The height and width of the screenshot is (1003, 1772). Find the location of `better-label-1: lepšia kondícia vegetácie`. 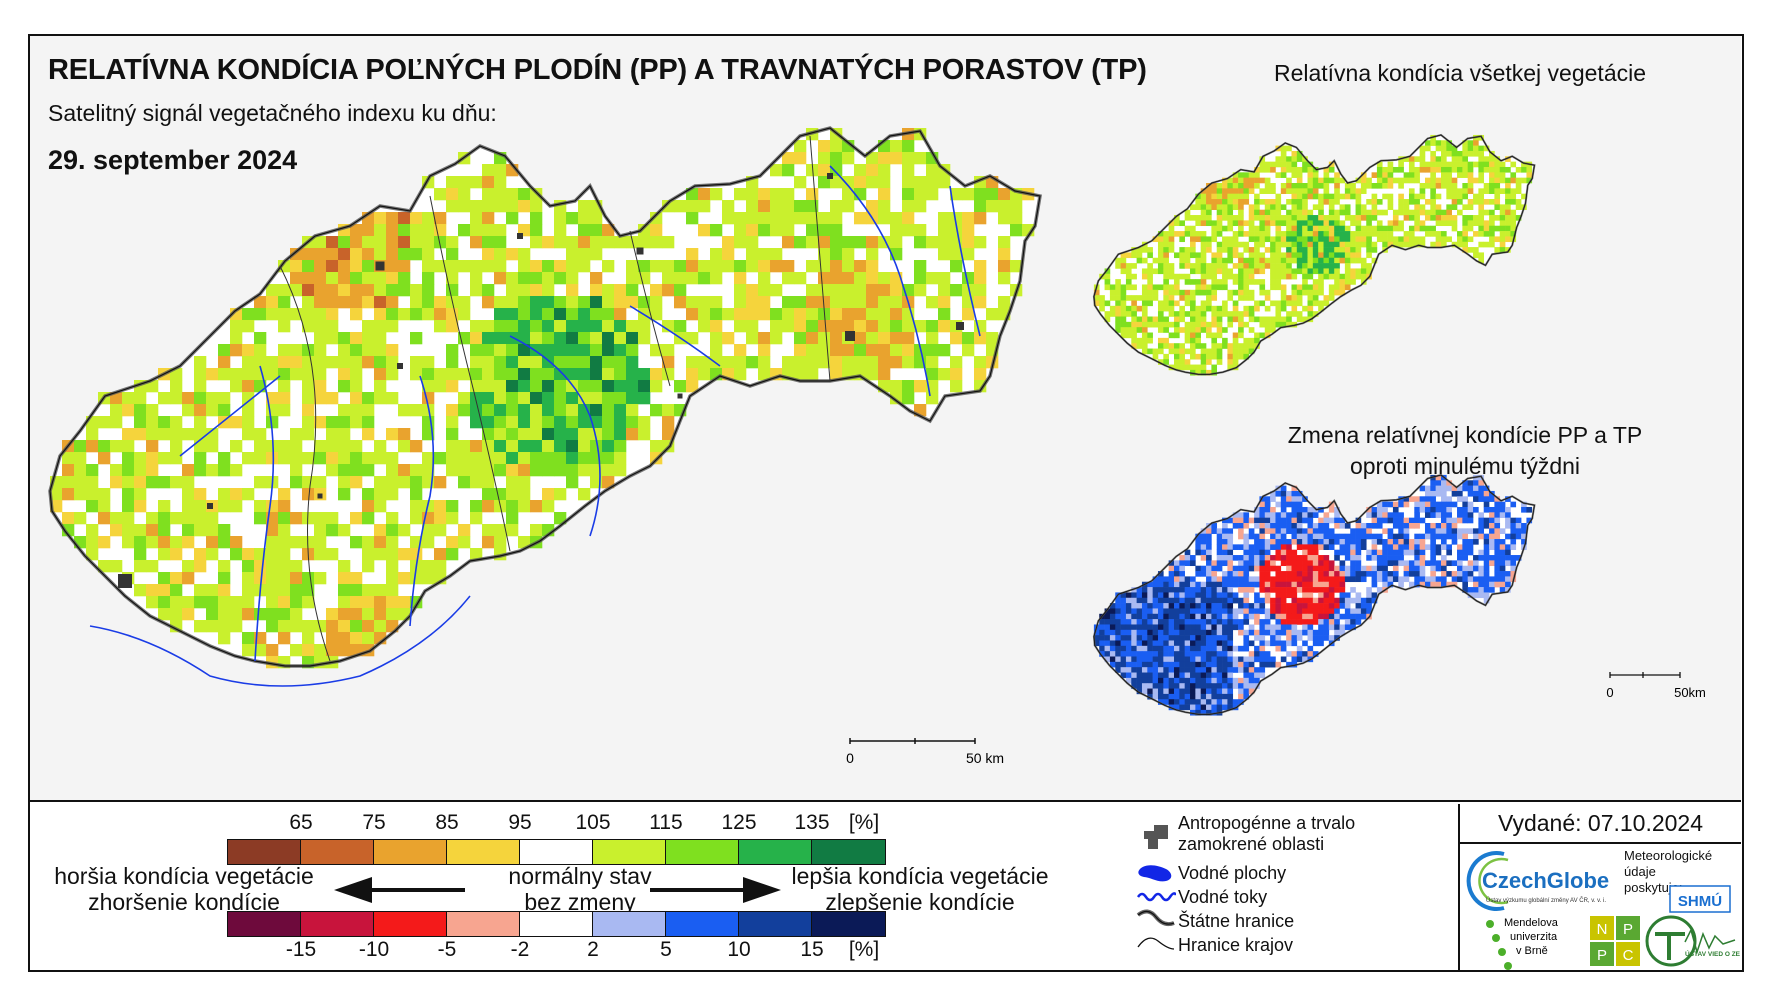

better-label-1: lepšia kondícia vegetácie is located at coordinates (920, 876).